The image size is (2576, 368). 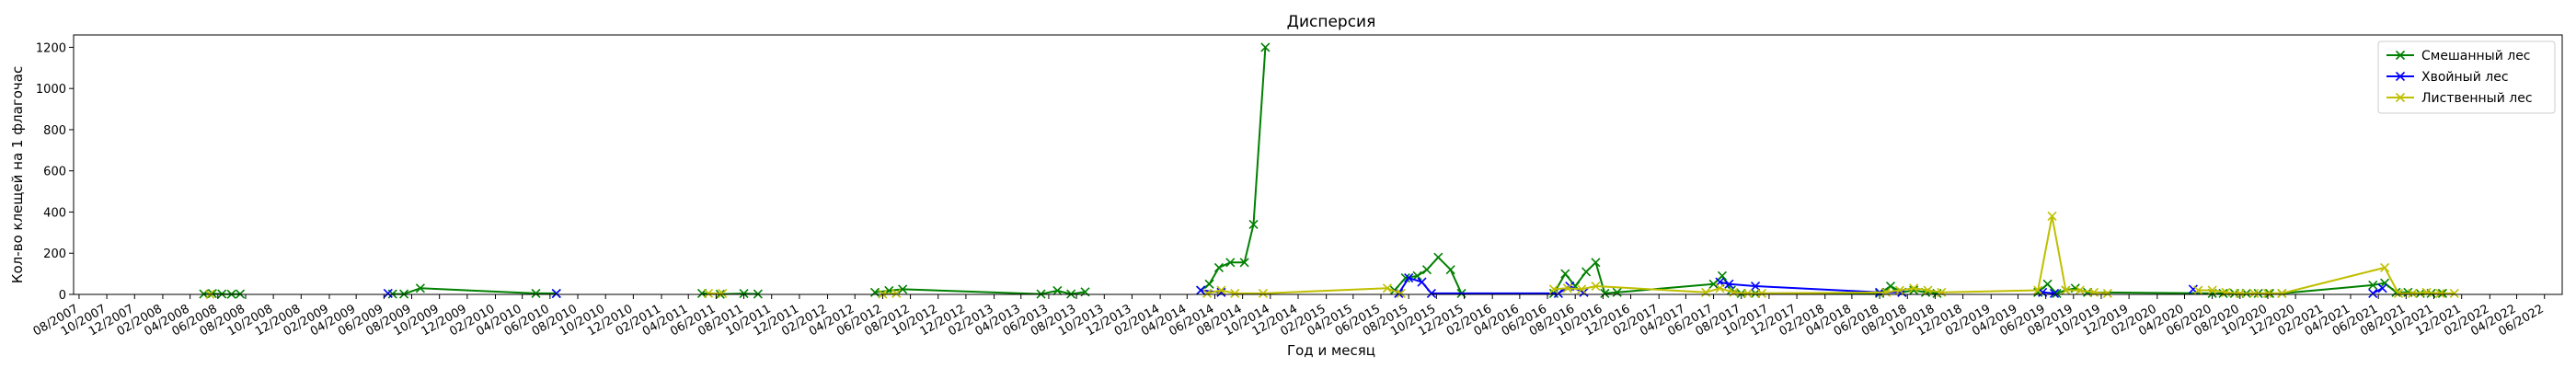 What do you see at coordinates (54, 254) in the screenshot?
I see `y-tick-label: 200` at bounding box center [54, 254].